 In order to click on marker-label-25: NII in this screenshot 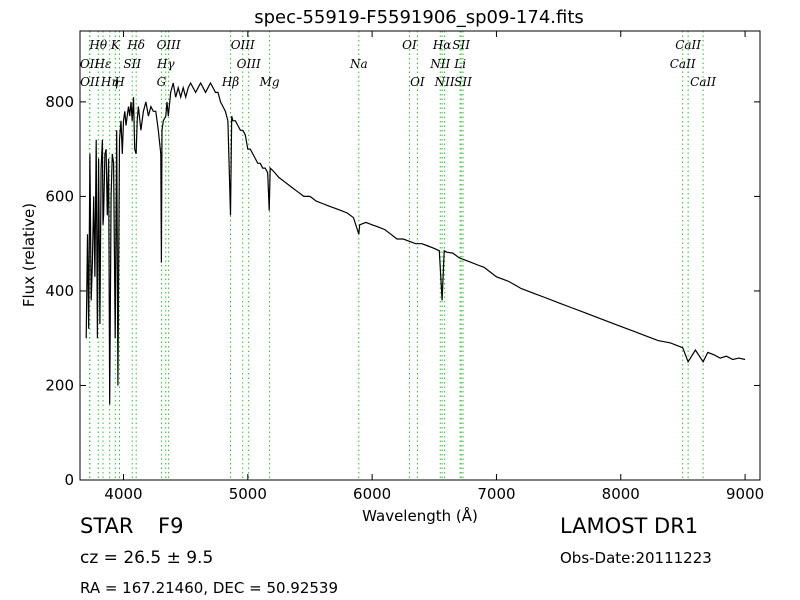, I will do `click(444, 82)`.